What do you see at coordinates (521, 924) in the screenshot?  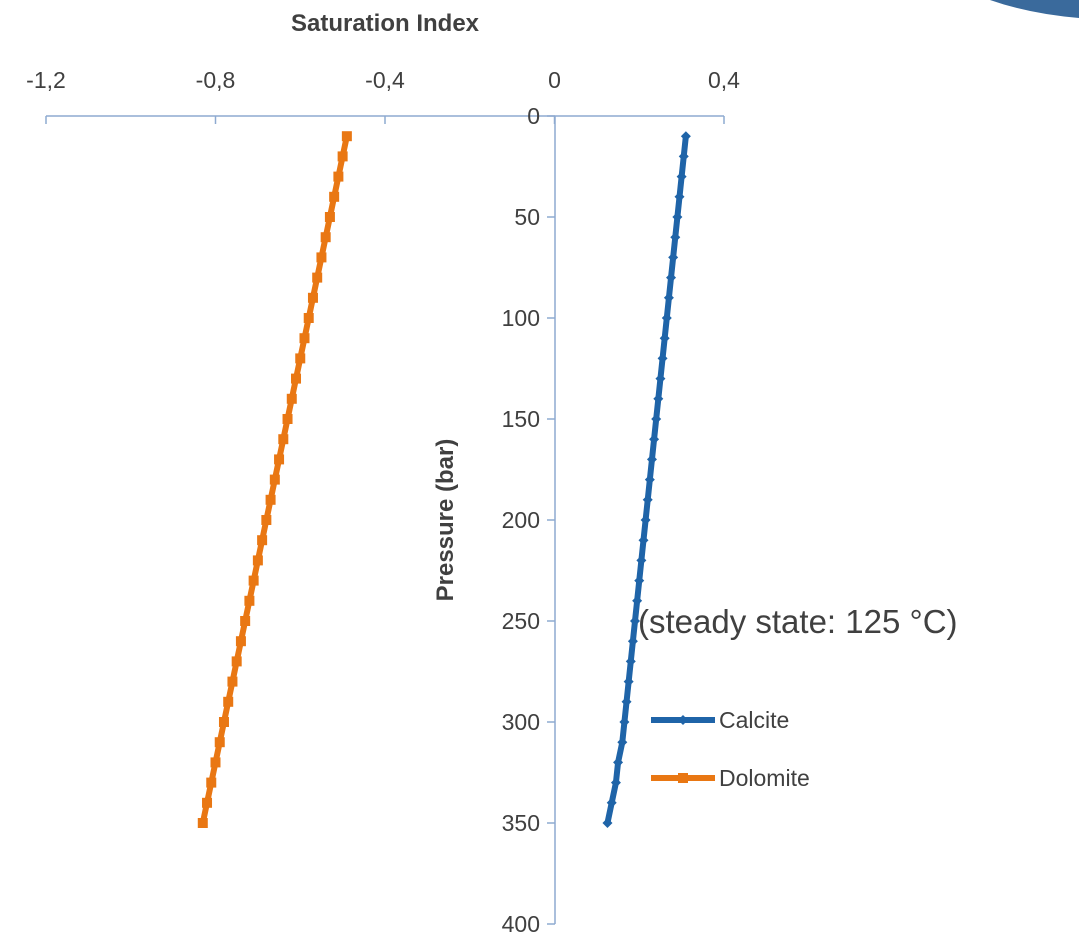 I see `y-tick-label: 400` at bounding box center [521, 924].